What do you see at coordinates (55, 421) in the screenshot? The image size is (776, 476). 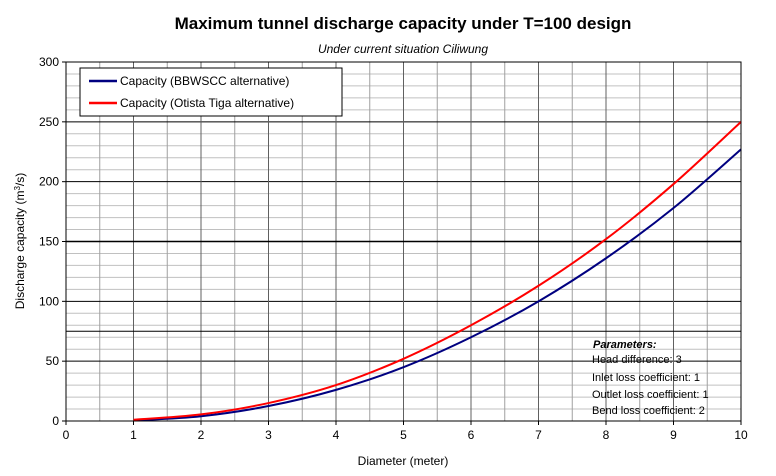 I see `y-tick-label: 0` at bounding box center [55, 421].